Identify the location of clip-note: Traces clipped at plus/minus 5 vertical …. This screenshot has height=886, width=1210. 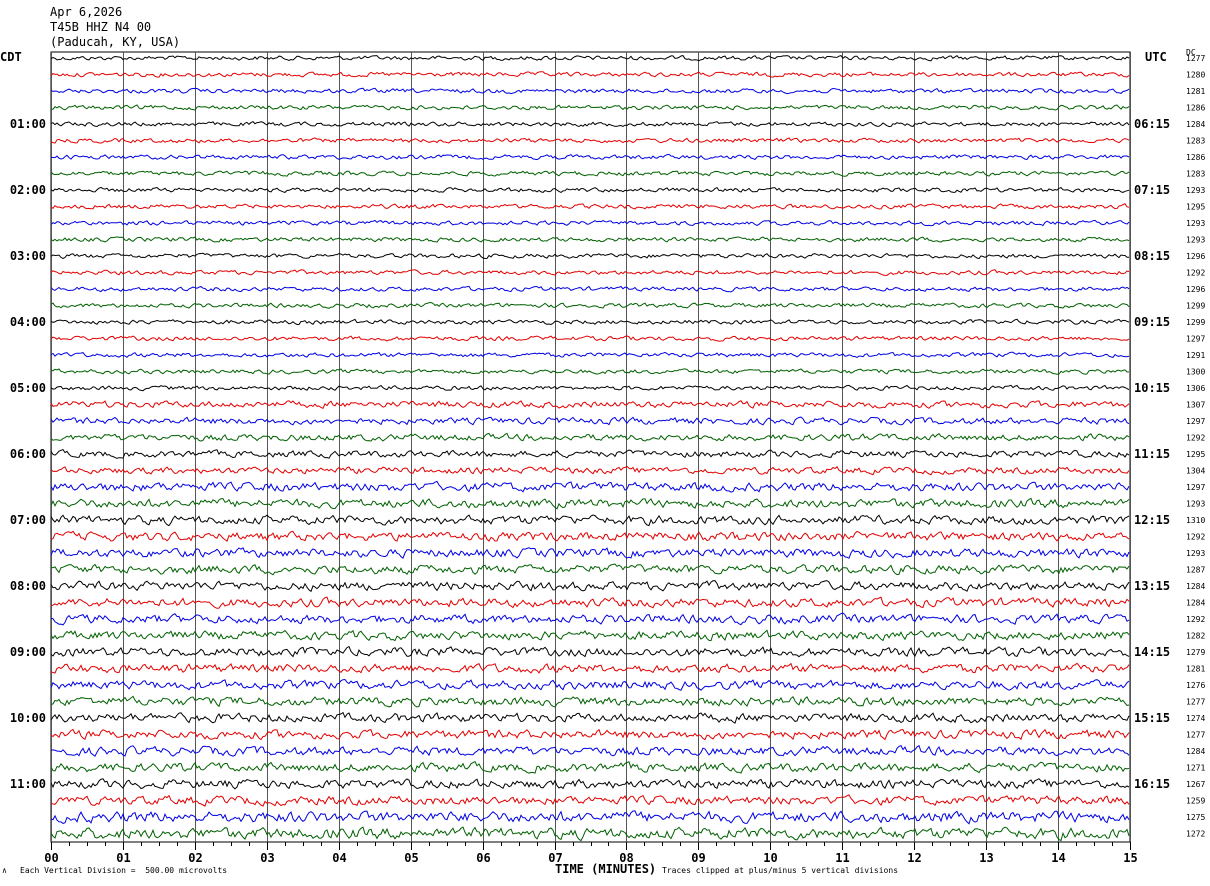
(780, 870).